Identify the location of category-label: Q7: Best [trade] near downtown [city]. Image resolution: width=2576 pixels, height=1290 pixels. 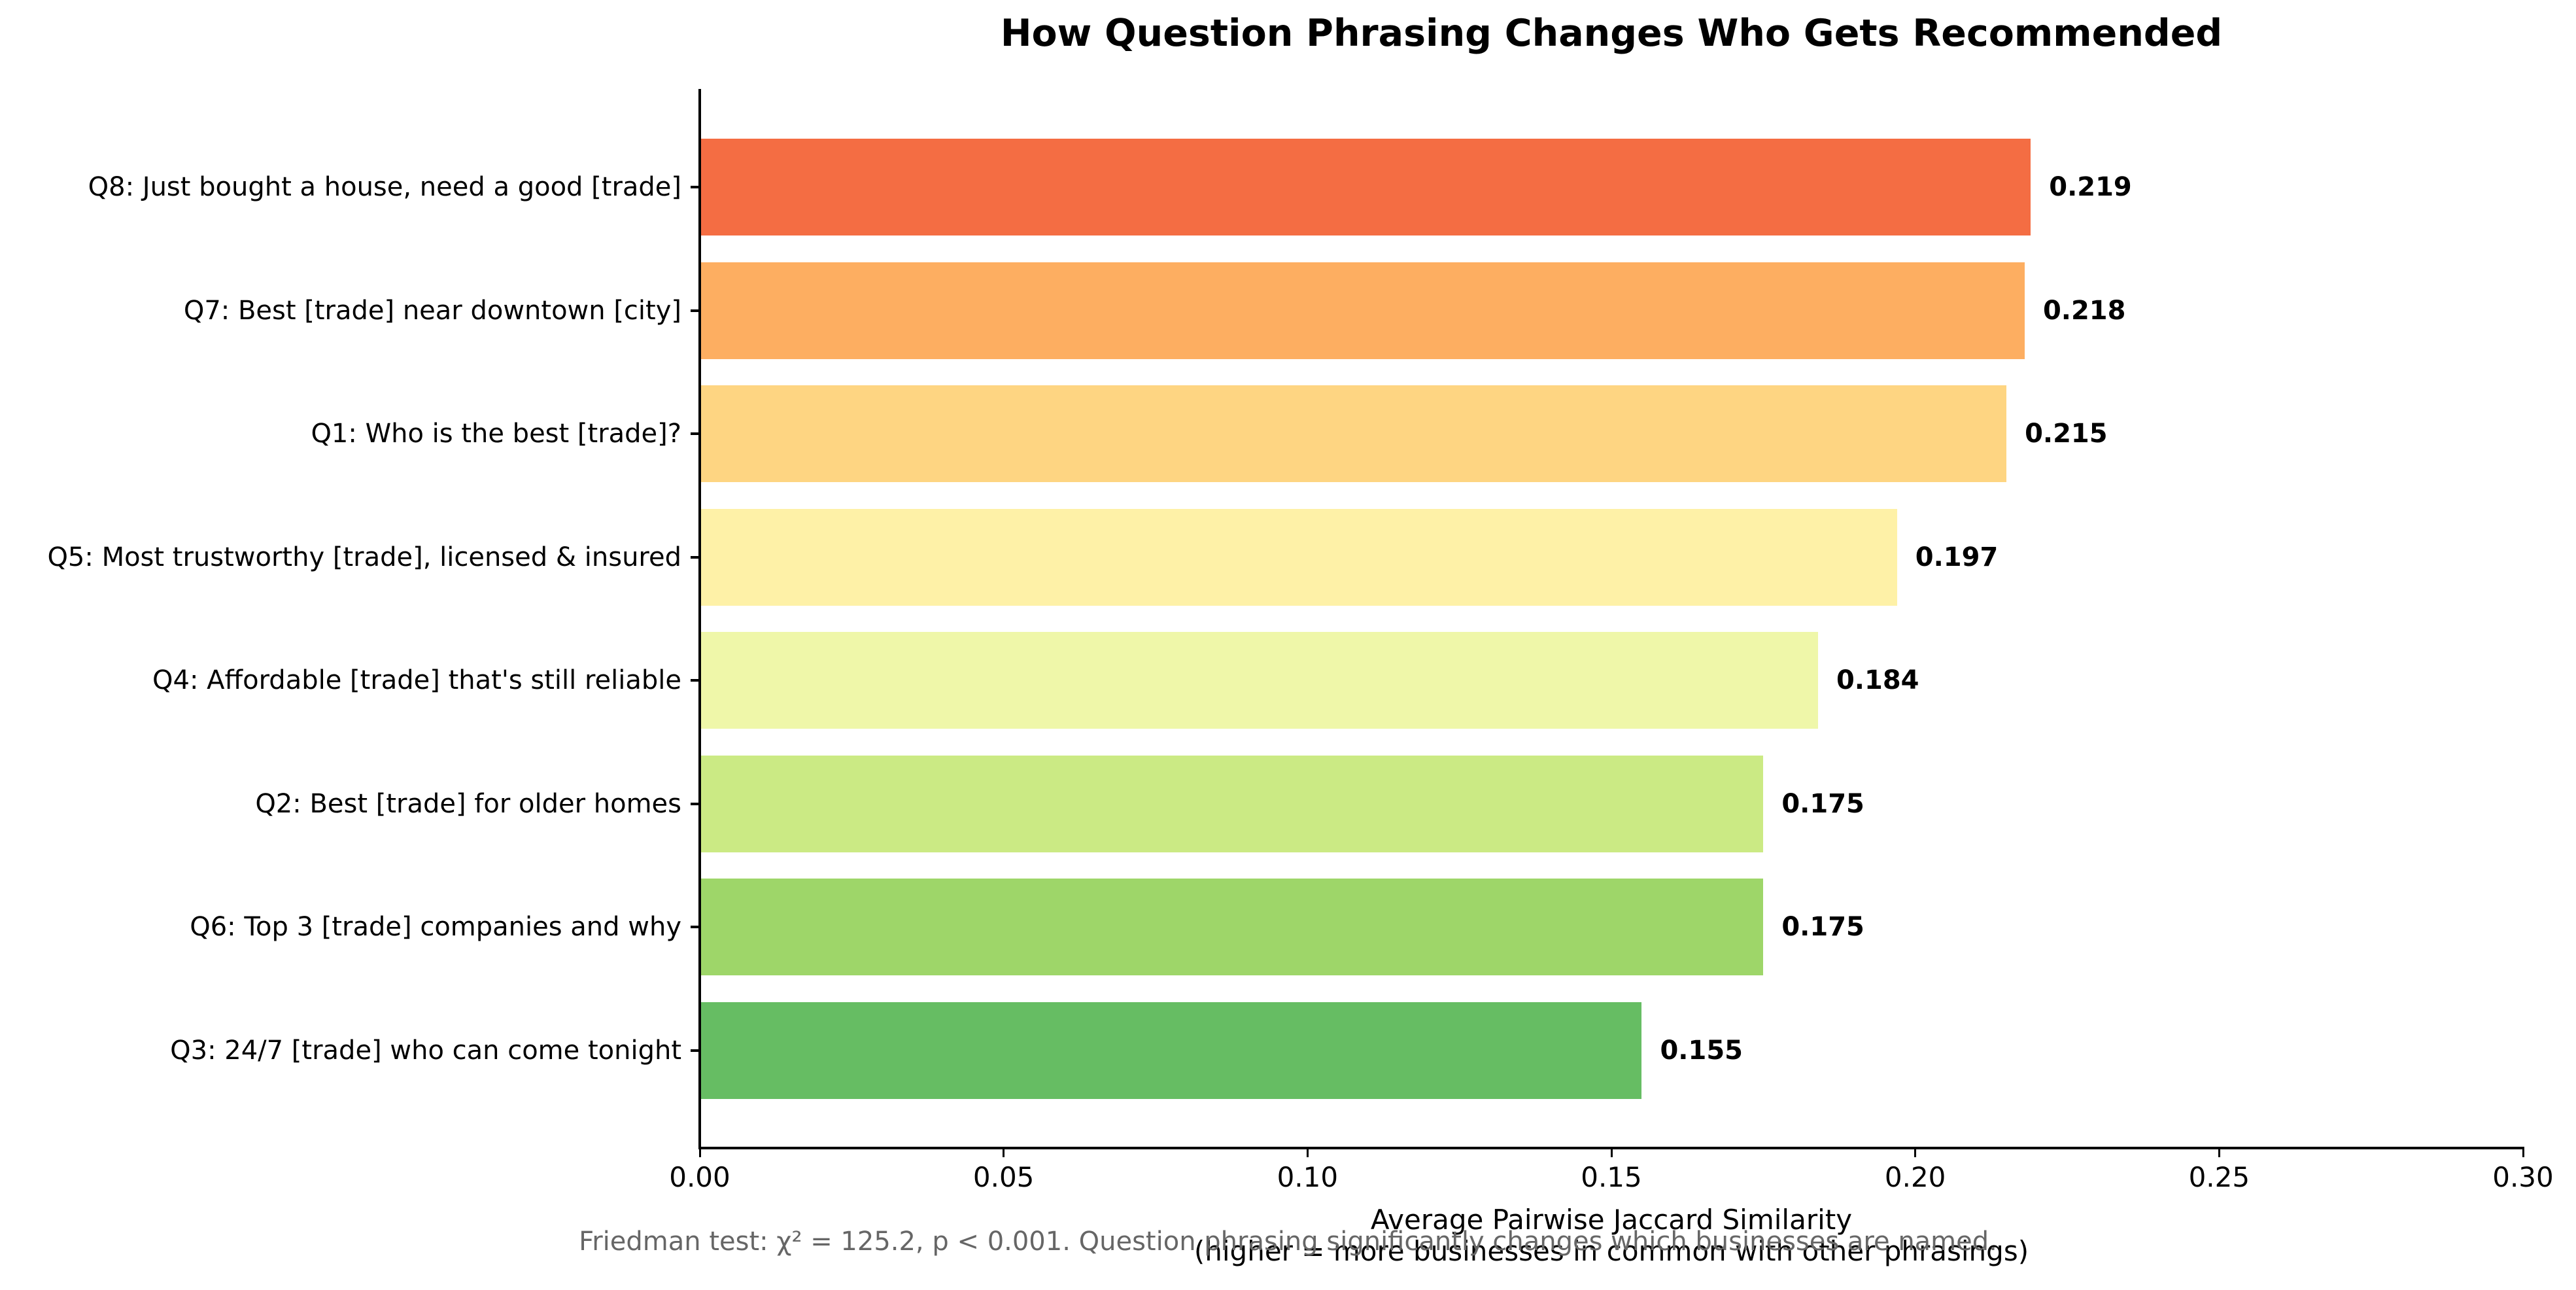
(432, 310).